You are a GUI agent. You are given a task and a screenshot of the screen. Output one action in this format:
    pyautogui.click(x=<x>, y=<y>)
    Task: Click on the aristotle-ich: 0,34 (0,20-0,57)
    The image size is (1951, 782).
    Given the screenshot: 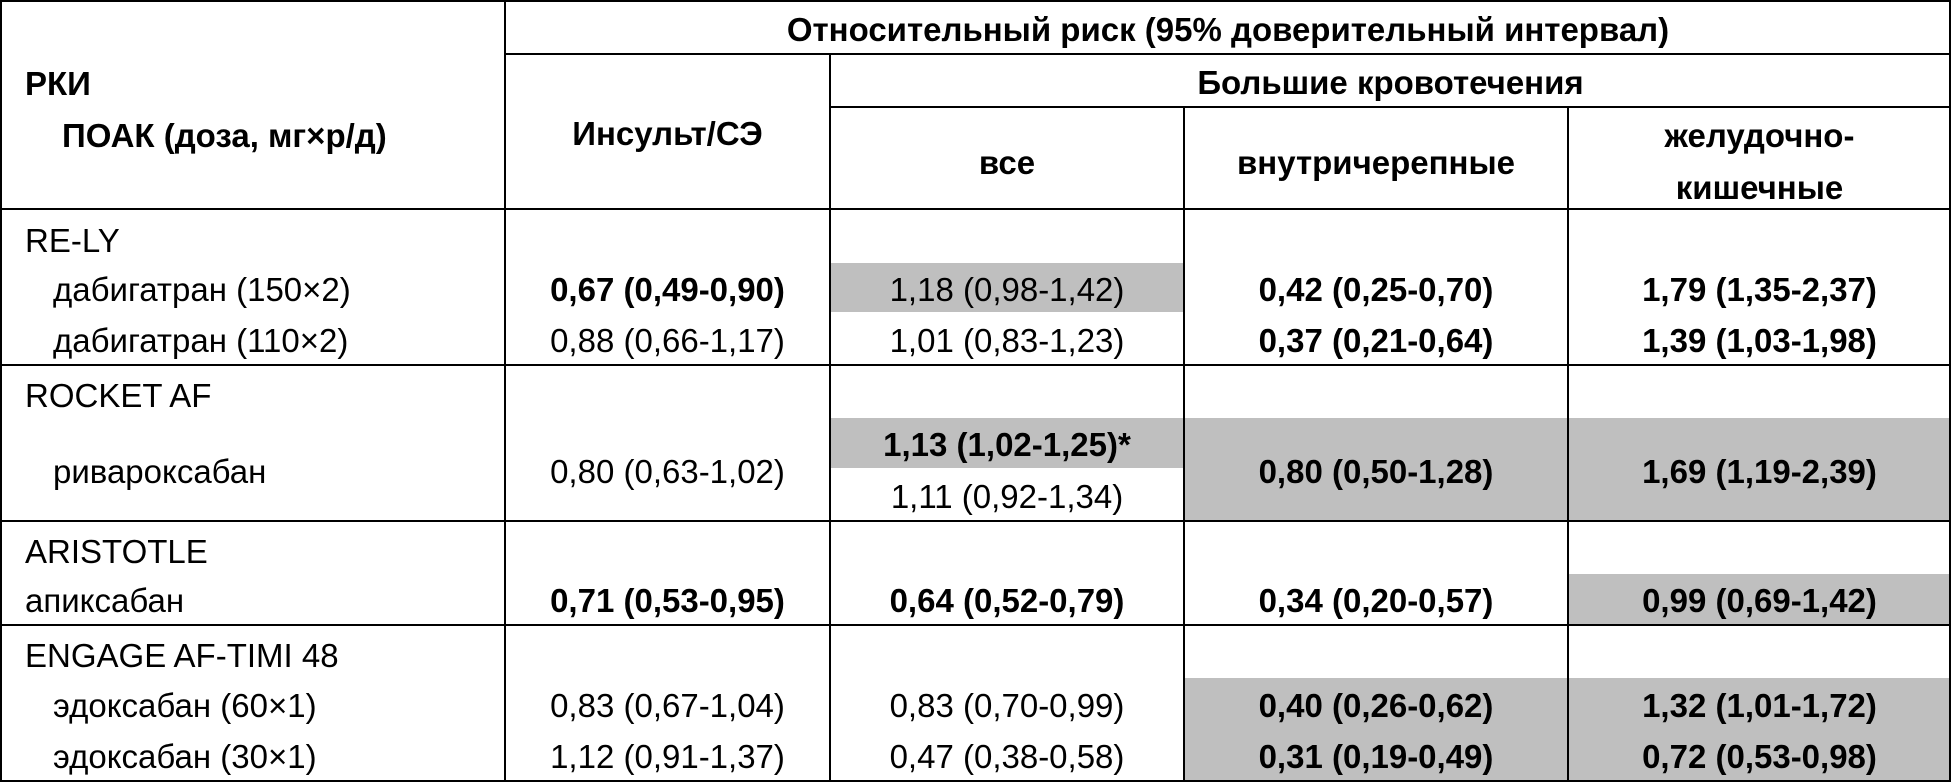 What is the action you would take?
    pyautogui.click(x=1376, y=600)
    